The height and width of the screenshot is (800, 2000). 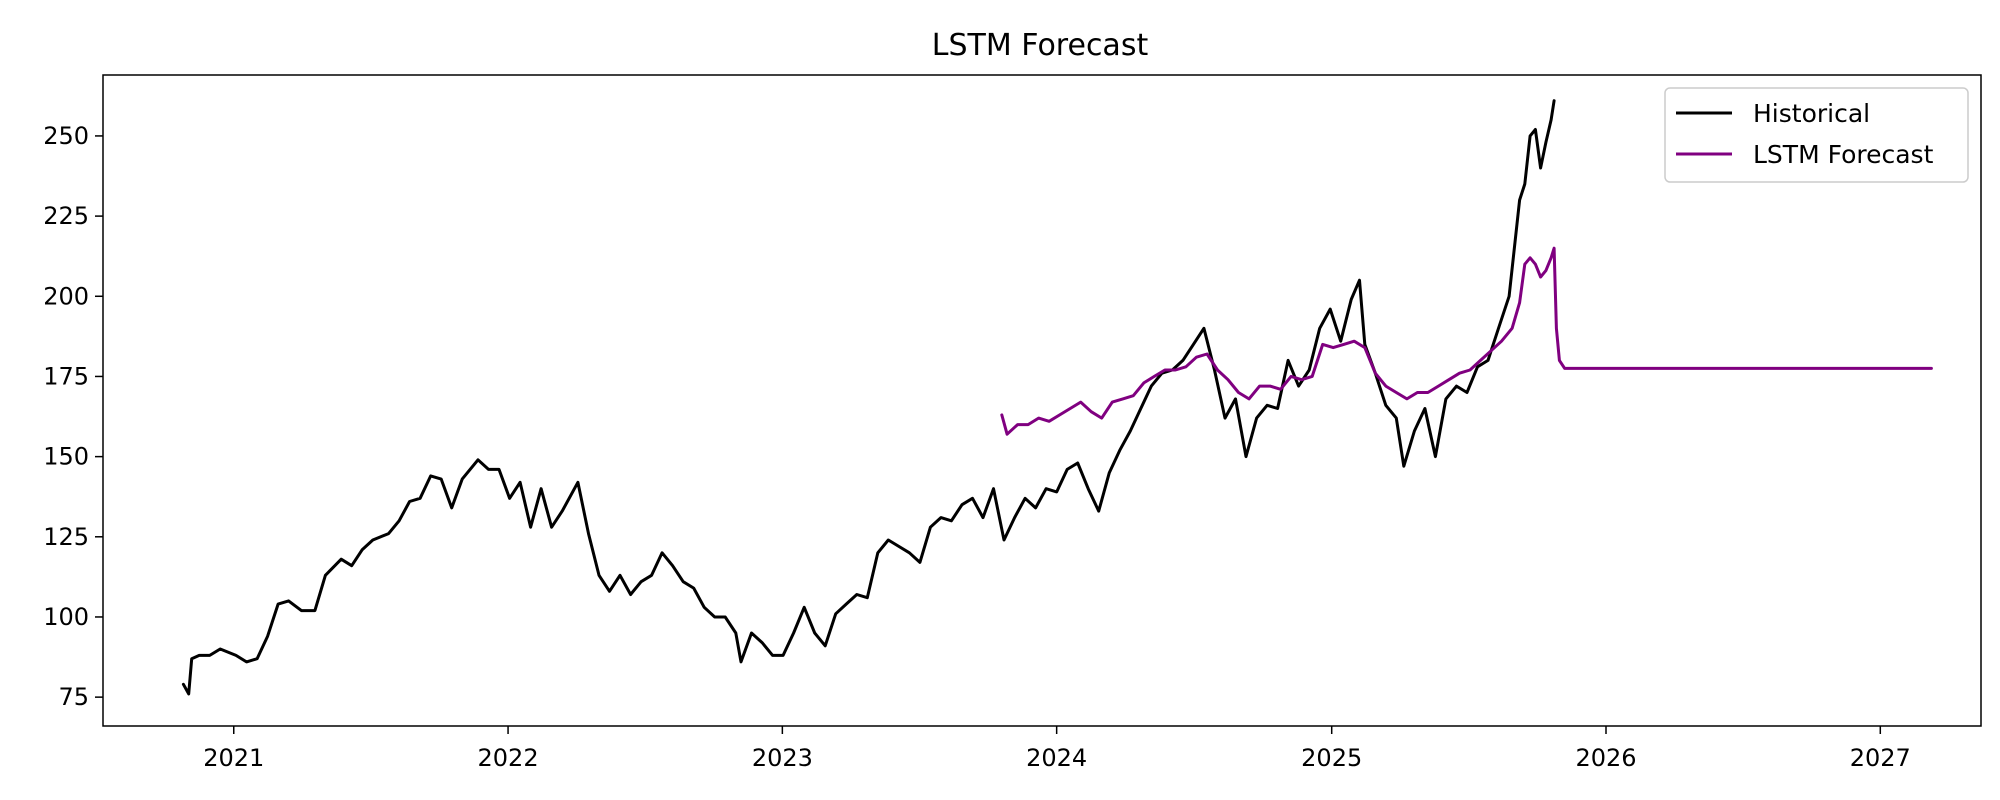 What do you see at coordinates (66, 537) in the screenshot?
I see `y-tick-label: 125` at bounding box center [66, 537].